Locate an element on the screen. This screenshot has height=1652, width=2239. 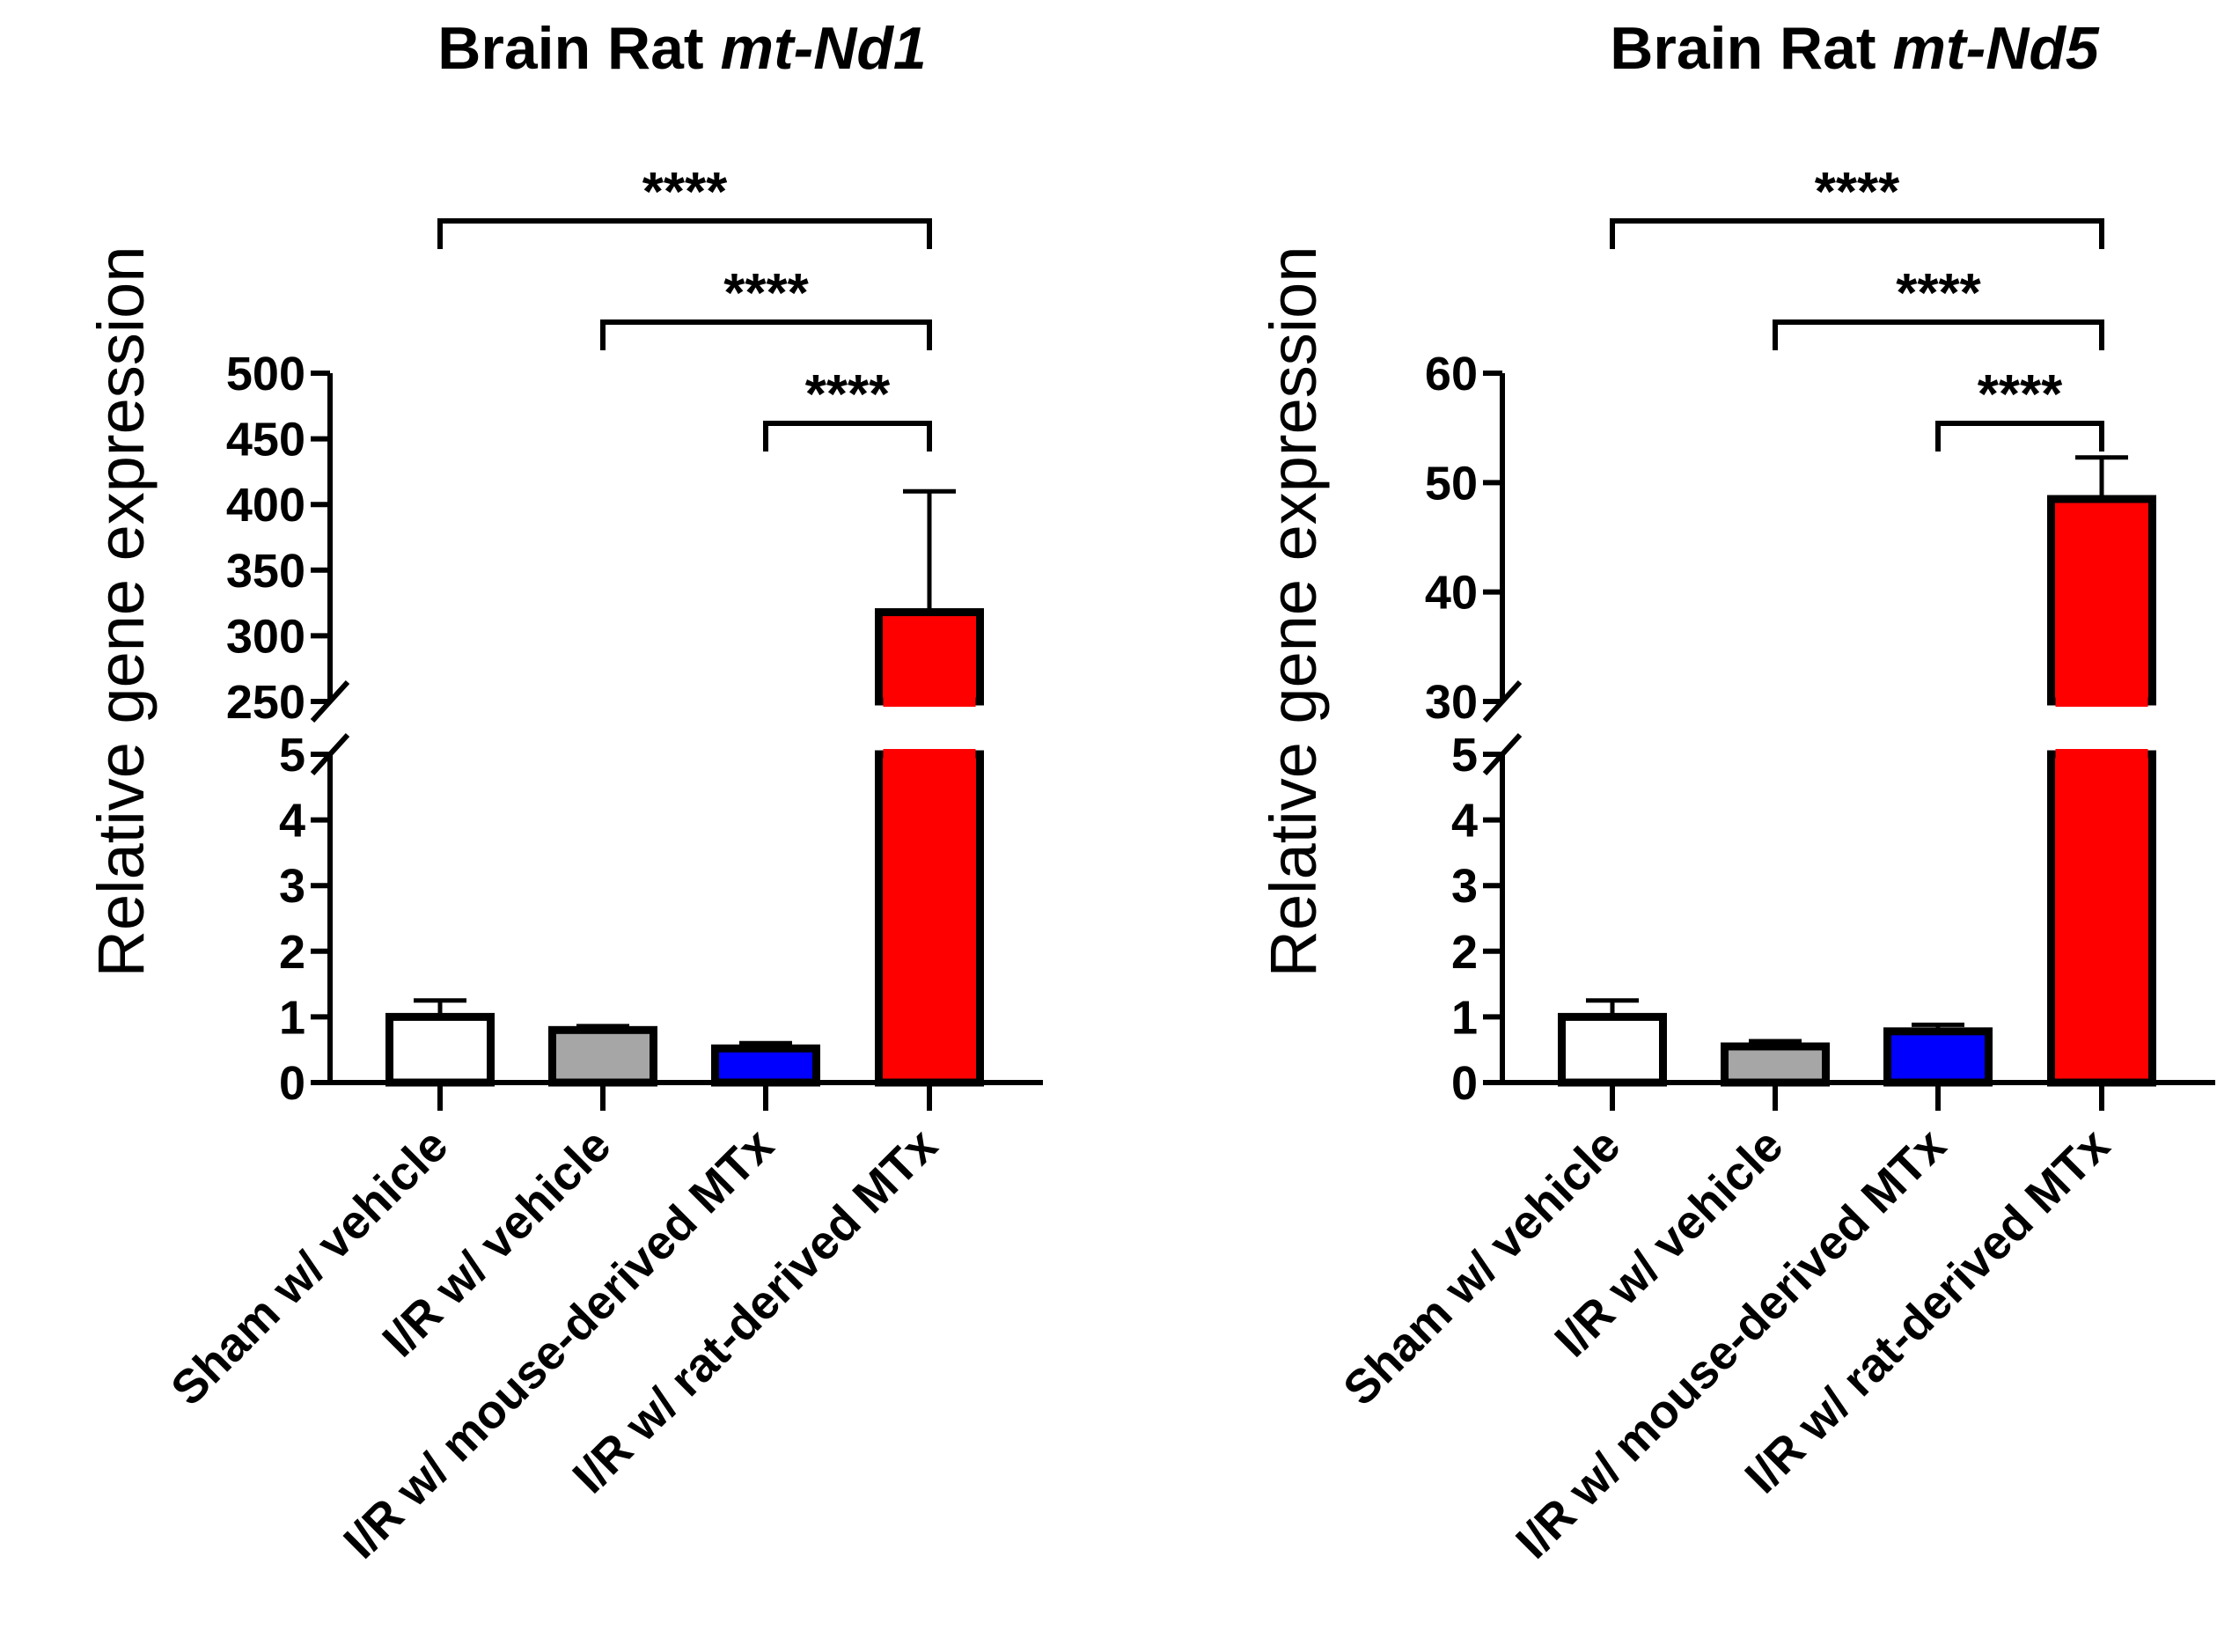
y-tick-label: 60 is located at coordinates (1452, 374).